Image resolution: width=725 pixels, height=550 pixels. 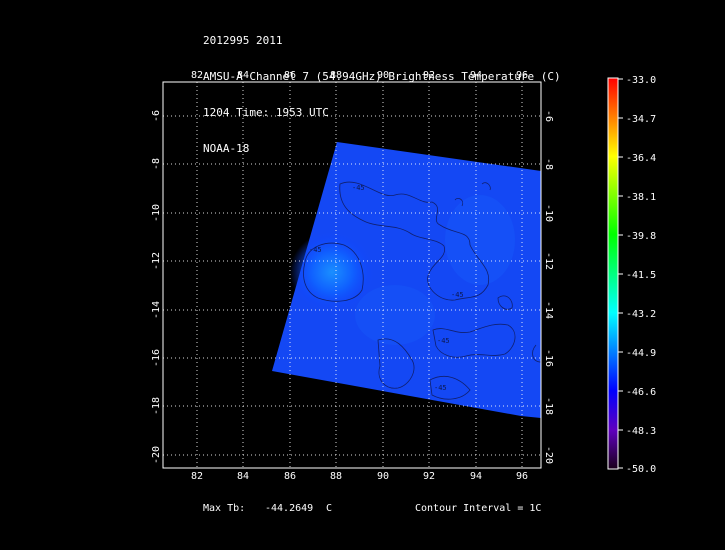 What do you see at coordinates (289, 508) in the screenshot?
I see `max-tb-value: -44.2649` at bounding box center [289, 508].